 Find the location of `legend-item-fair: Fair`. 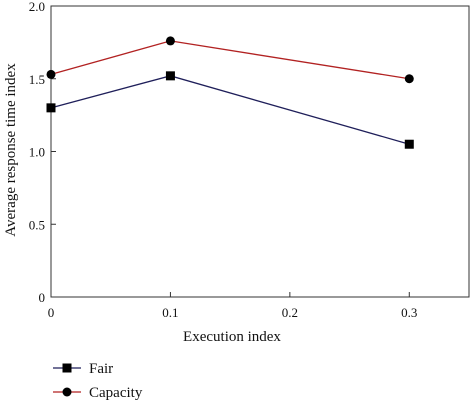

legend-item-fair: Fair is located at coordinates (83, 369).